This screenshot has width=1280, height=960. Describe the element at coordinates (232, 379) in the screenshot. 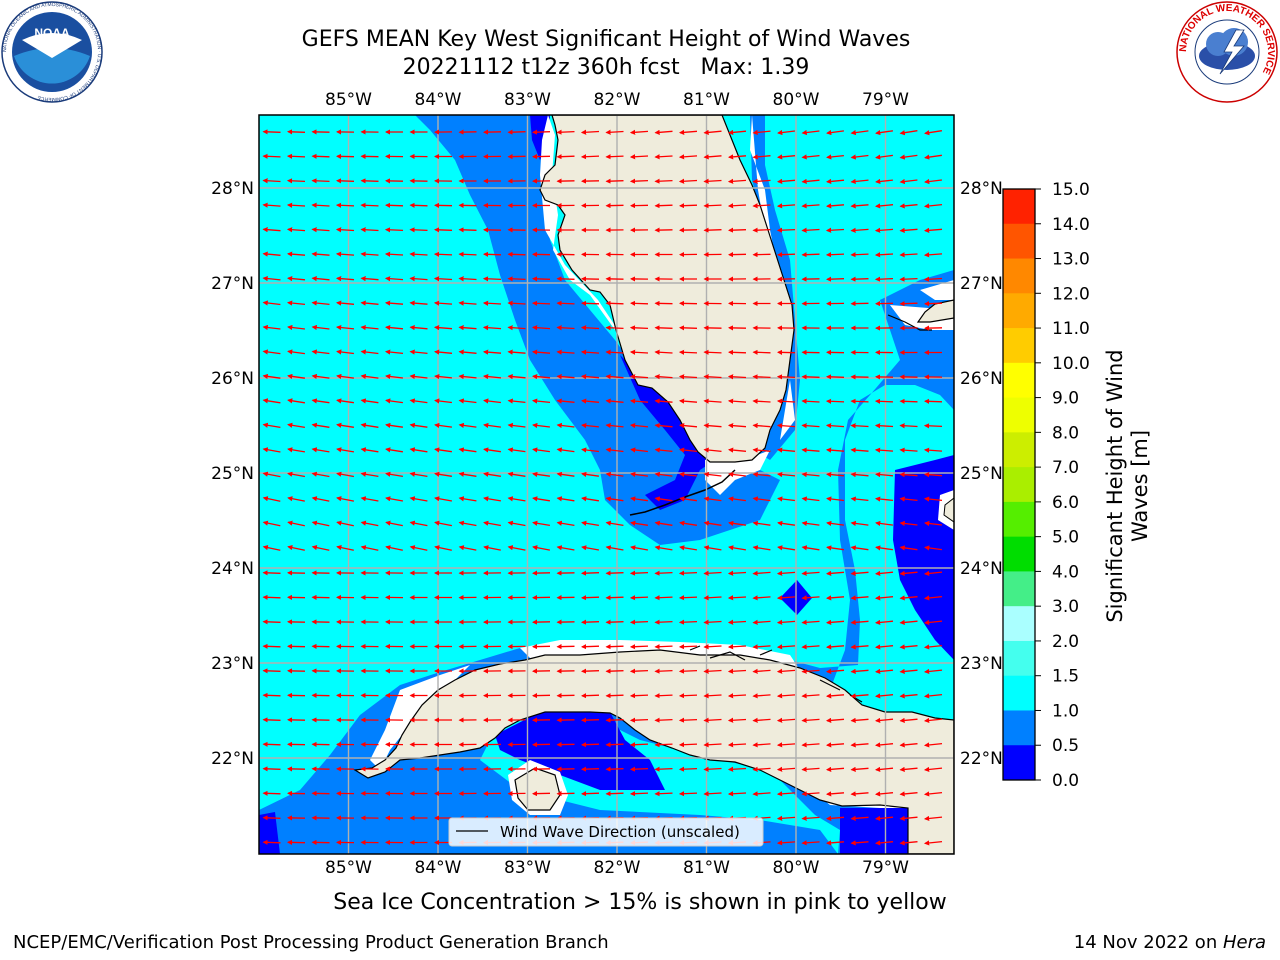

I see `lat-label-left-2: 26°N` at that location.